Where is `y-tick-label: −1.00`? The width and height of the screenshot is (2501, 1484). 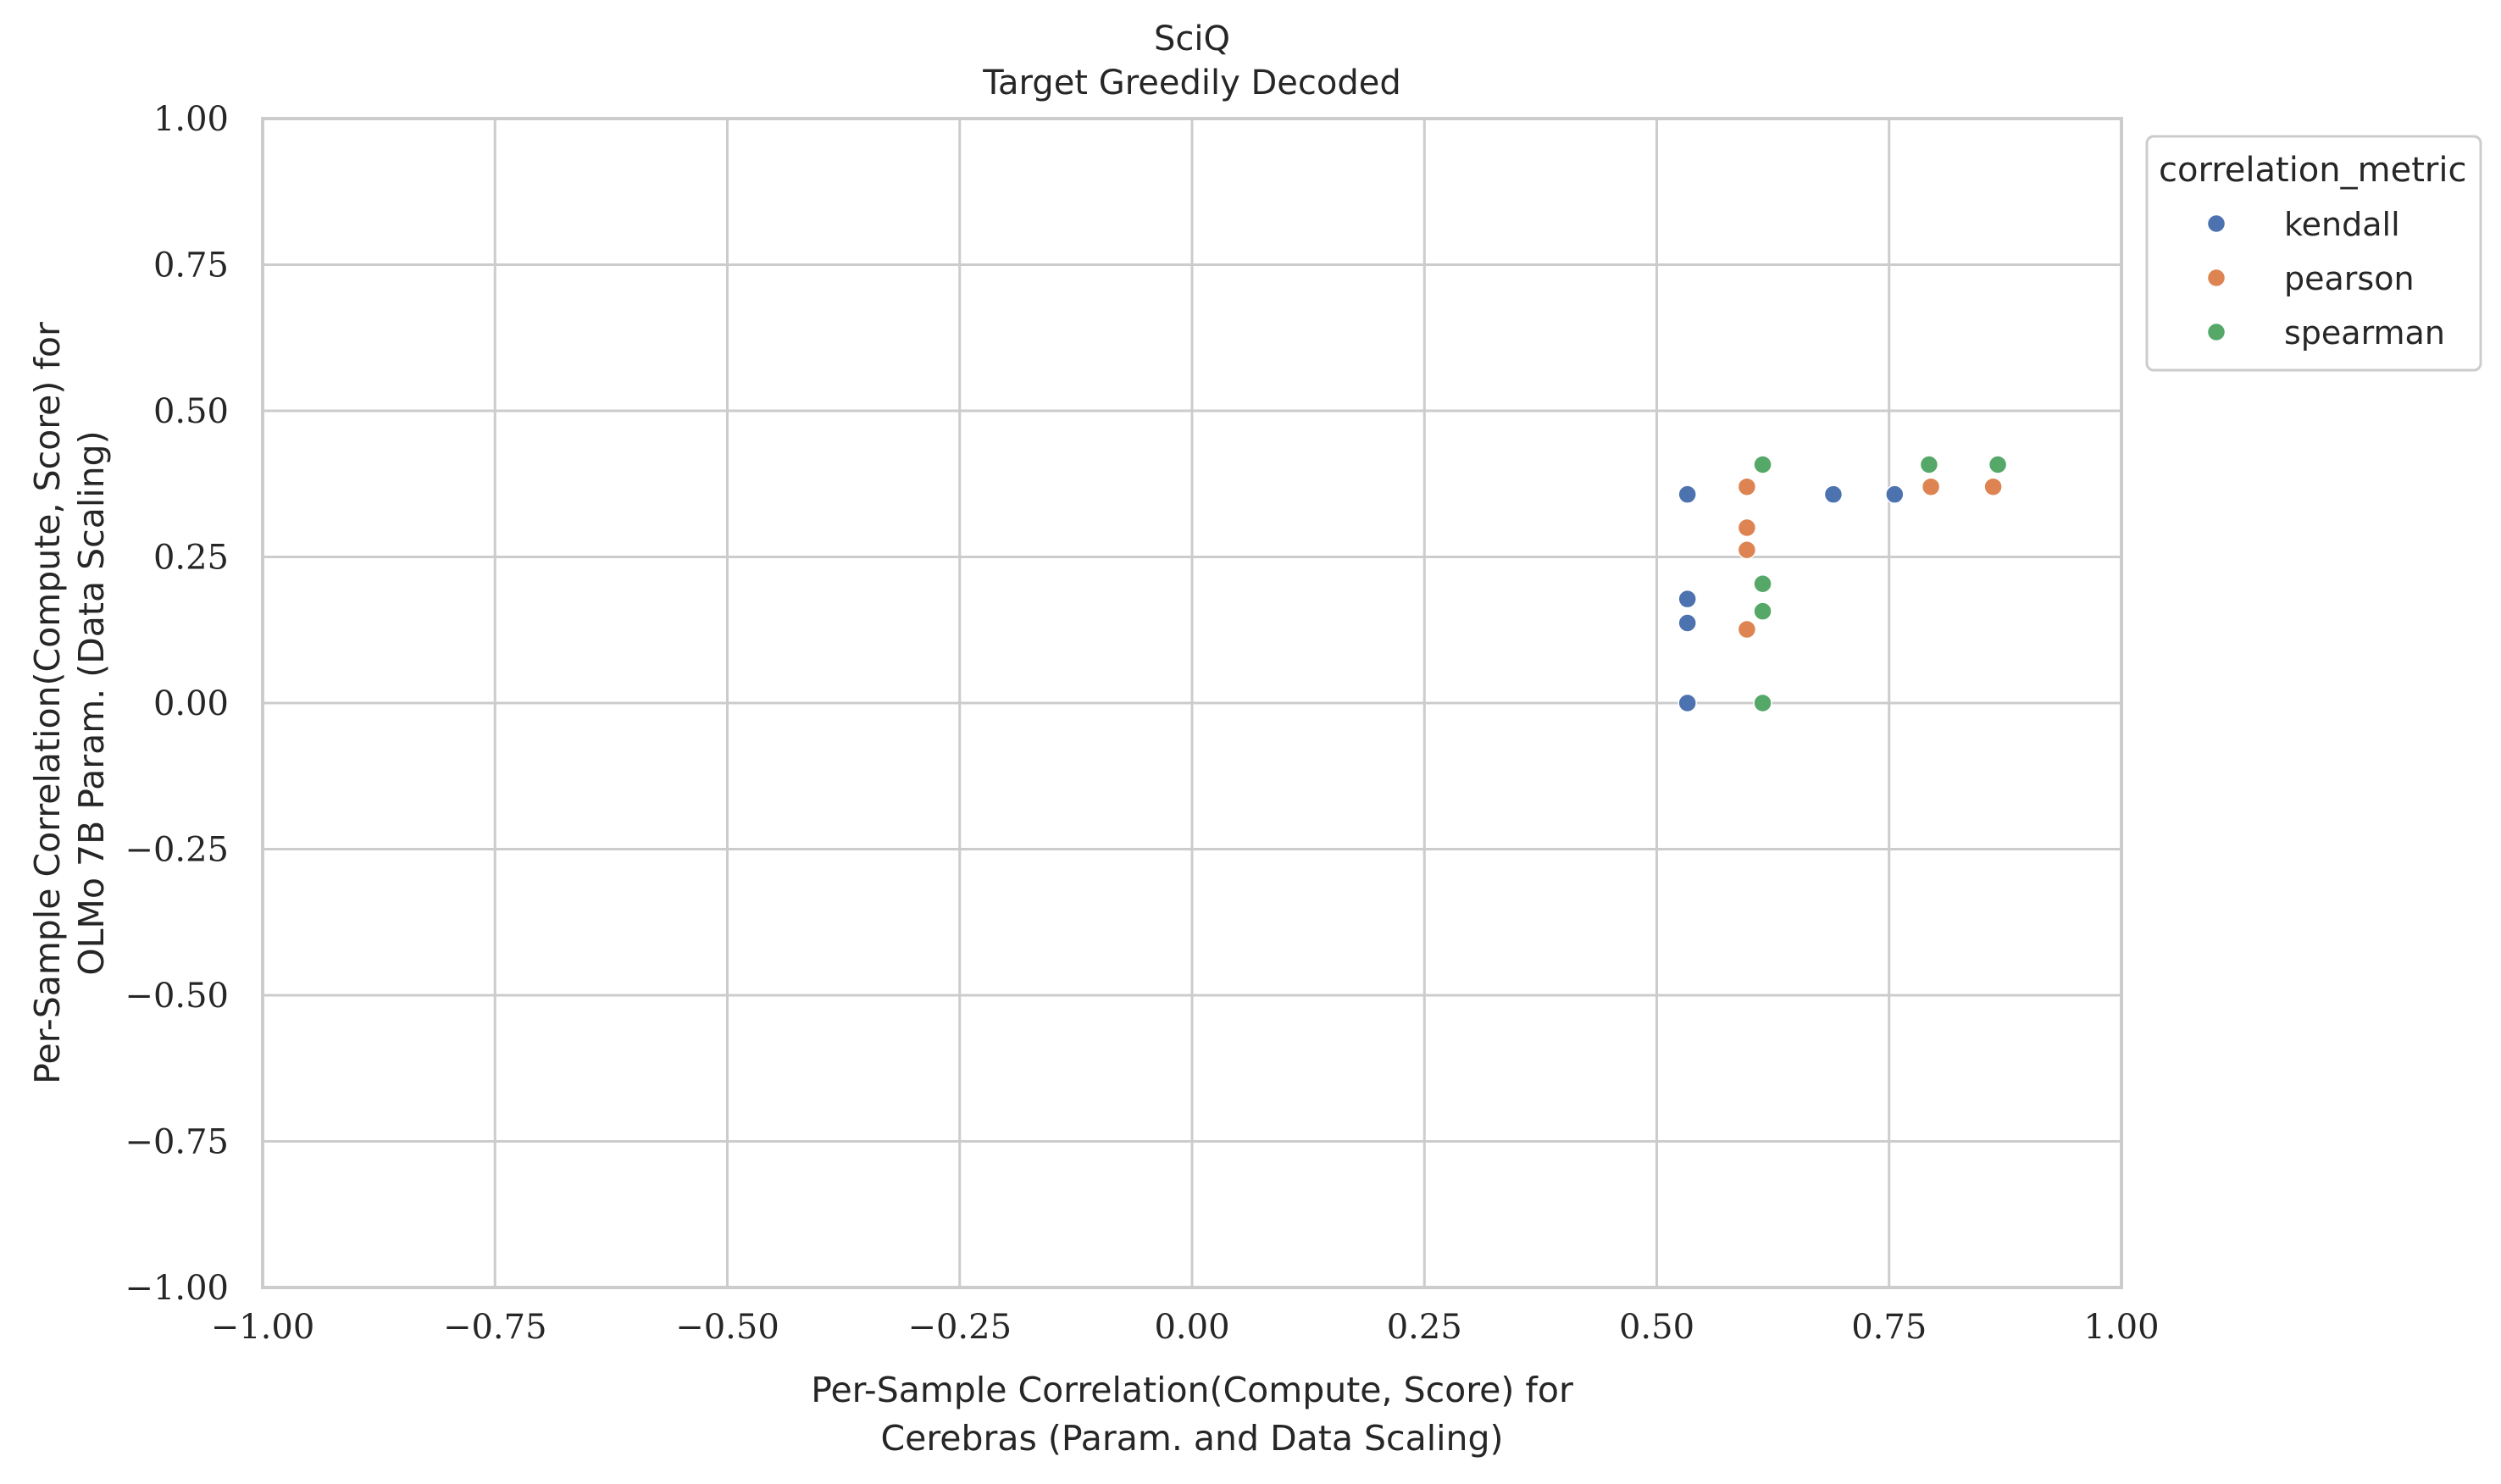 y-tick-label: −1.00 is located at coordinates (177, 1288).